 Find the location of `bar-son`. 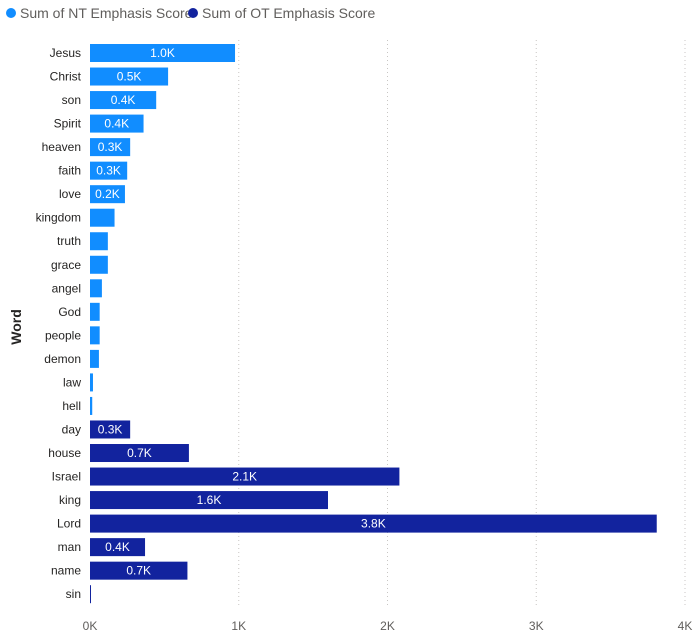

bar-son is located at coordinates (123, 100).